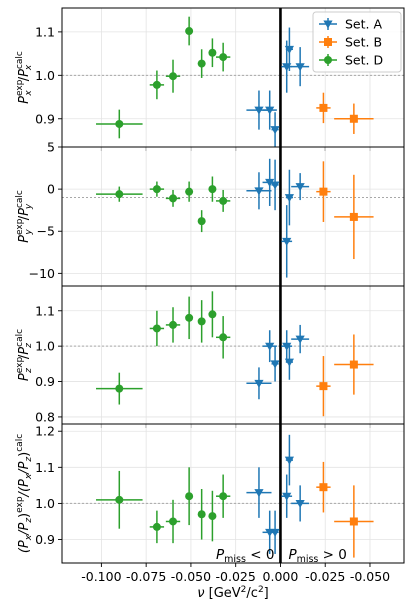 This screenshot has width=415, height=604. I want to click on y-axis-label: Pexpz/Pcalcz, so click(24, 355).